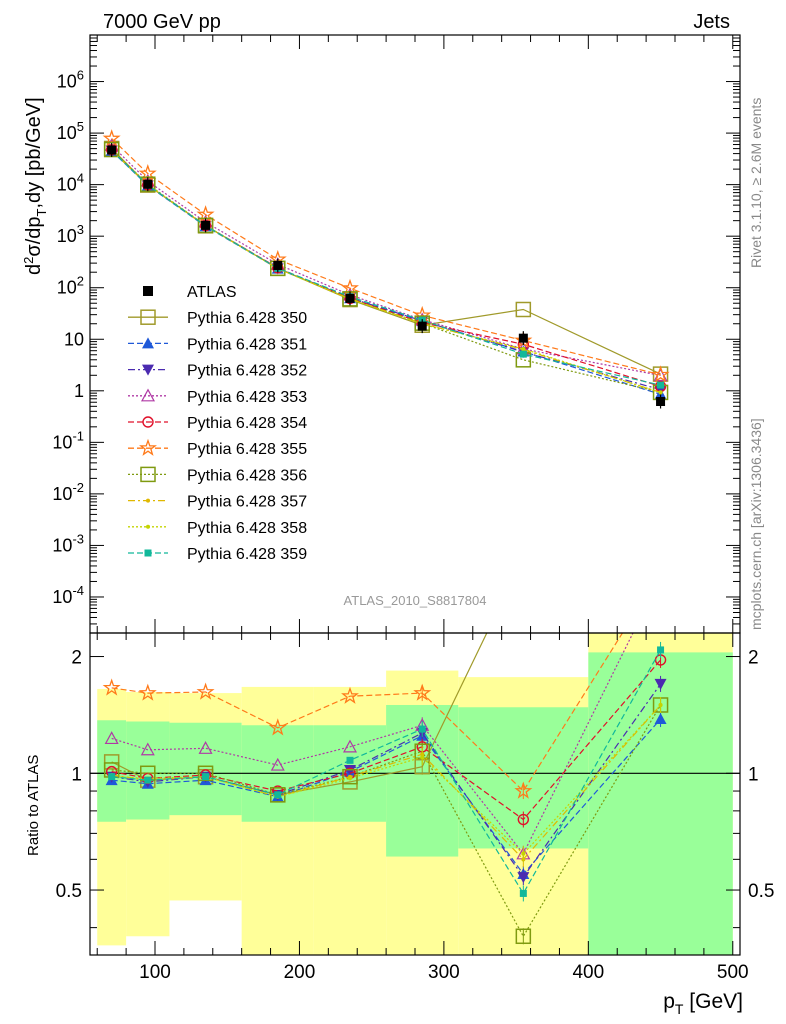 The height and width of the screenshot is (1024, 786). I want to click on main-ytick-label: 10⁵, so click(70, 131).